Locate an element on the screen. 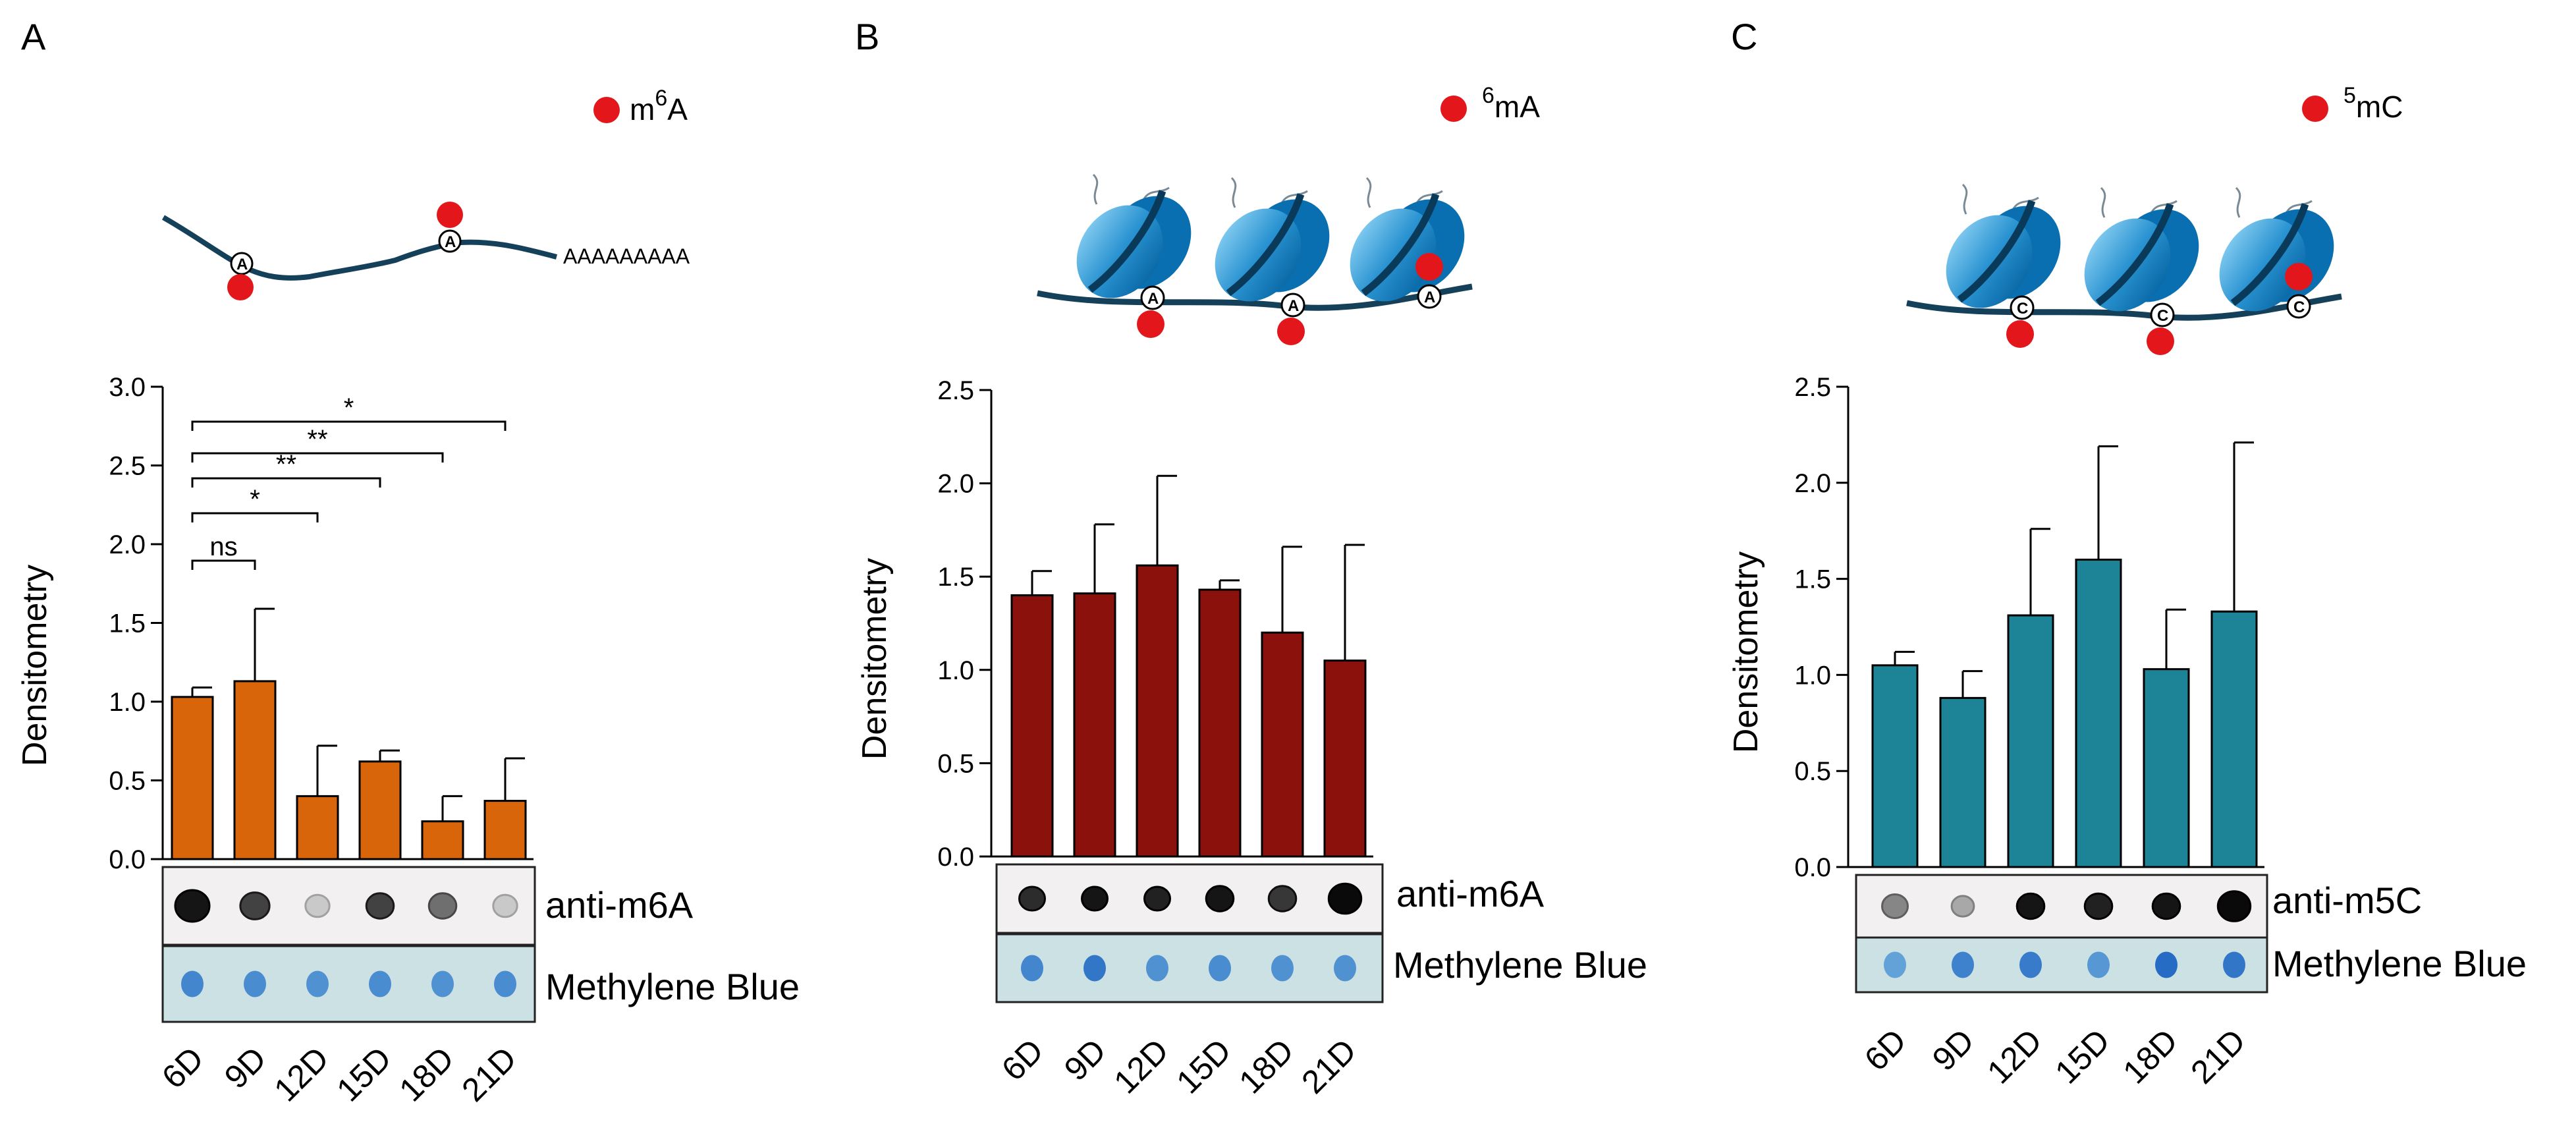 This screenshot has width=2576, height=1122. blot-label-c-bottom: Methylene Blue is located at coordinates (2399, 964).